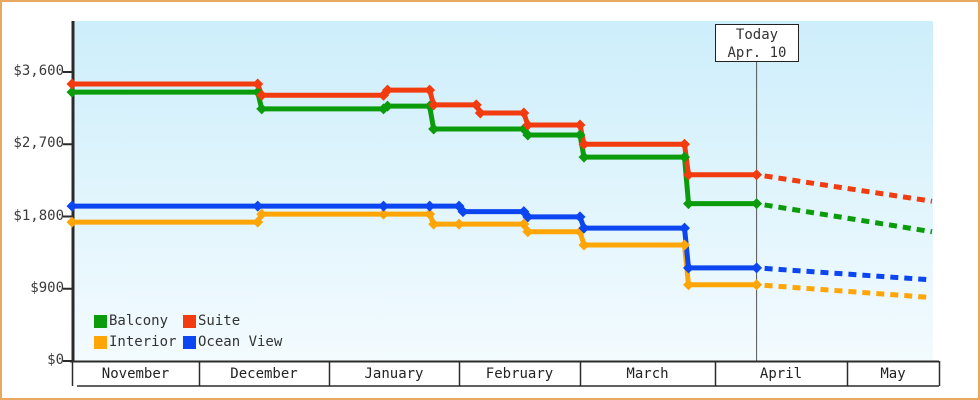  I want to click on series-projection-suite, so click(848, 188).